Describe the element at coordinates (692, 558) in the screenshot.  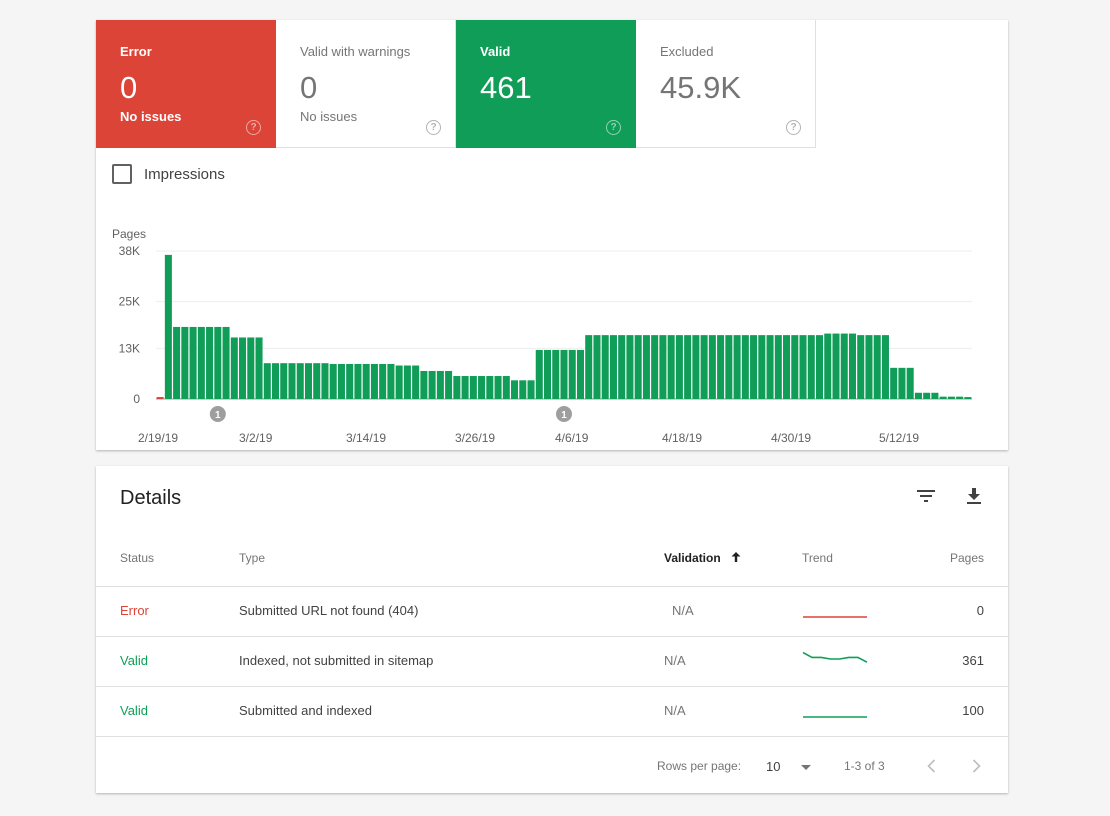
I see `validation-header-label: Validation` at that location.